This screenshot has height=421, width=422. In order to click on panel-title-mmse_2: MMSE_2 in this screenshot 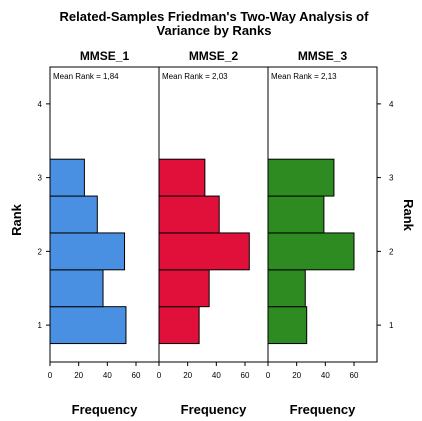, I will do `click(214, 56)`.